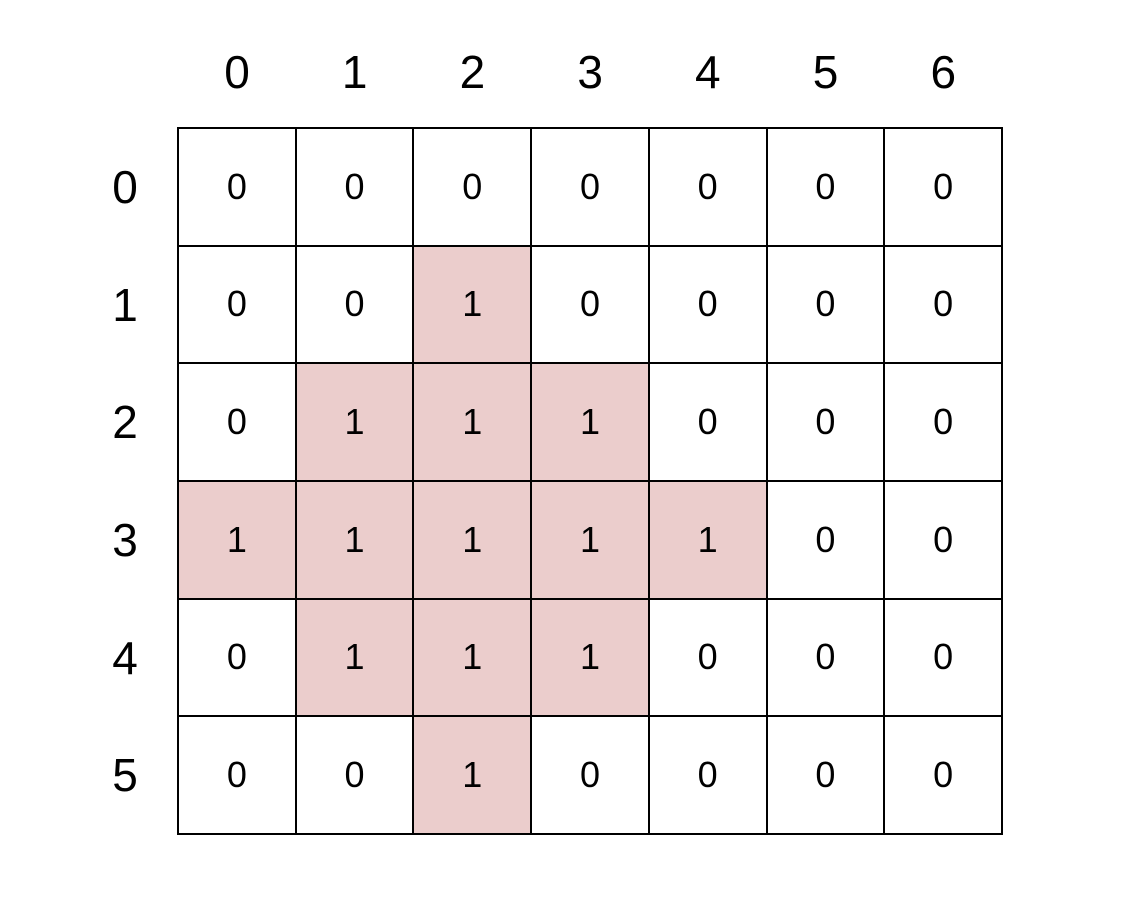 The height and width of the screenshot is (912, 1144). What do you see at coordinates (125, 304) in the screenshot?
I see `row-label: 1` at bounding box center [125, 304].